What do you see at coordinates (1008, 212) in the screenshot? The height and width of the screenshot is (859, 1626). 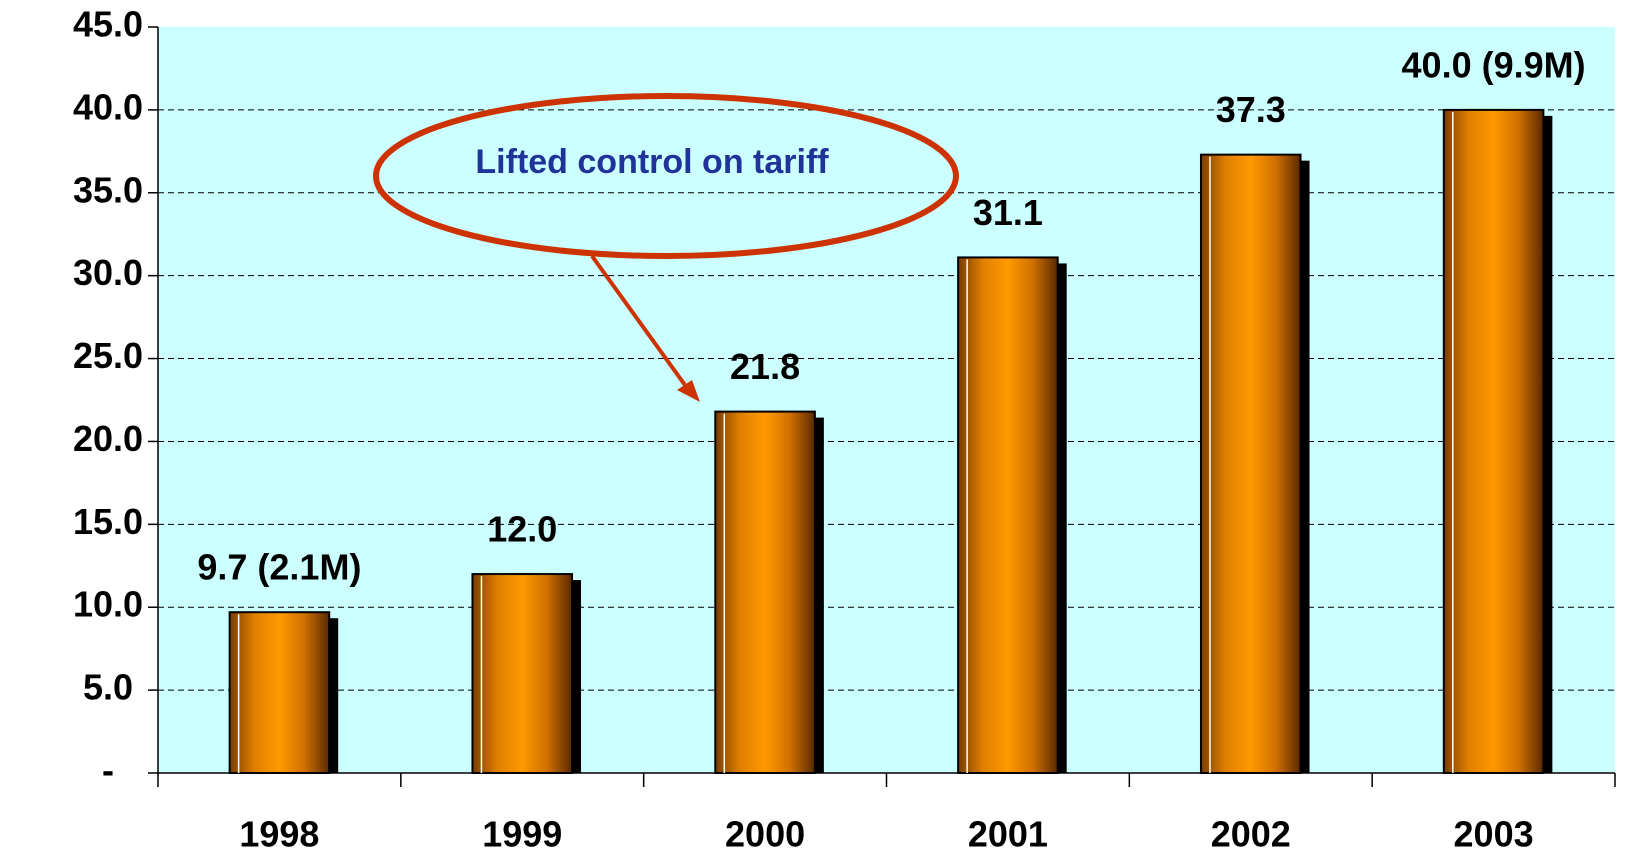 I see `value-label: 31.1` at bounding box center [1008, 212].